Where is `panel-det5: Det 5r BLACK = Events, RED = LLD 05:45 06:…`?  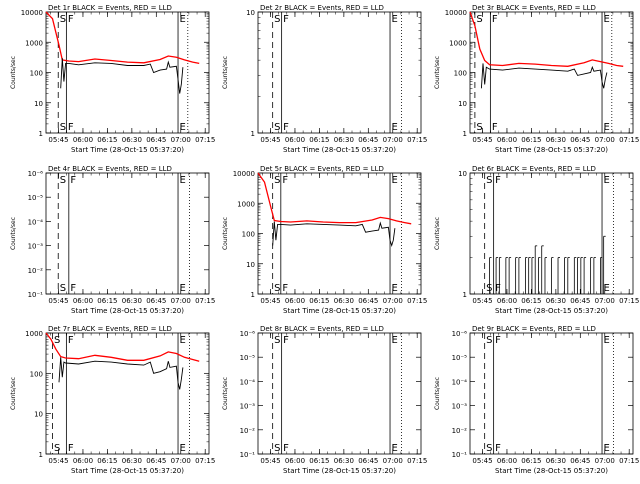
panel-det5: Det 5r BLACK = Events, RED = LLD 05:45 06:… is located at coordinates (324, 240).